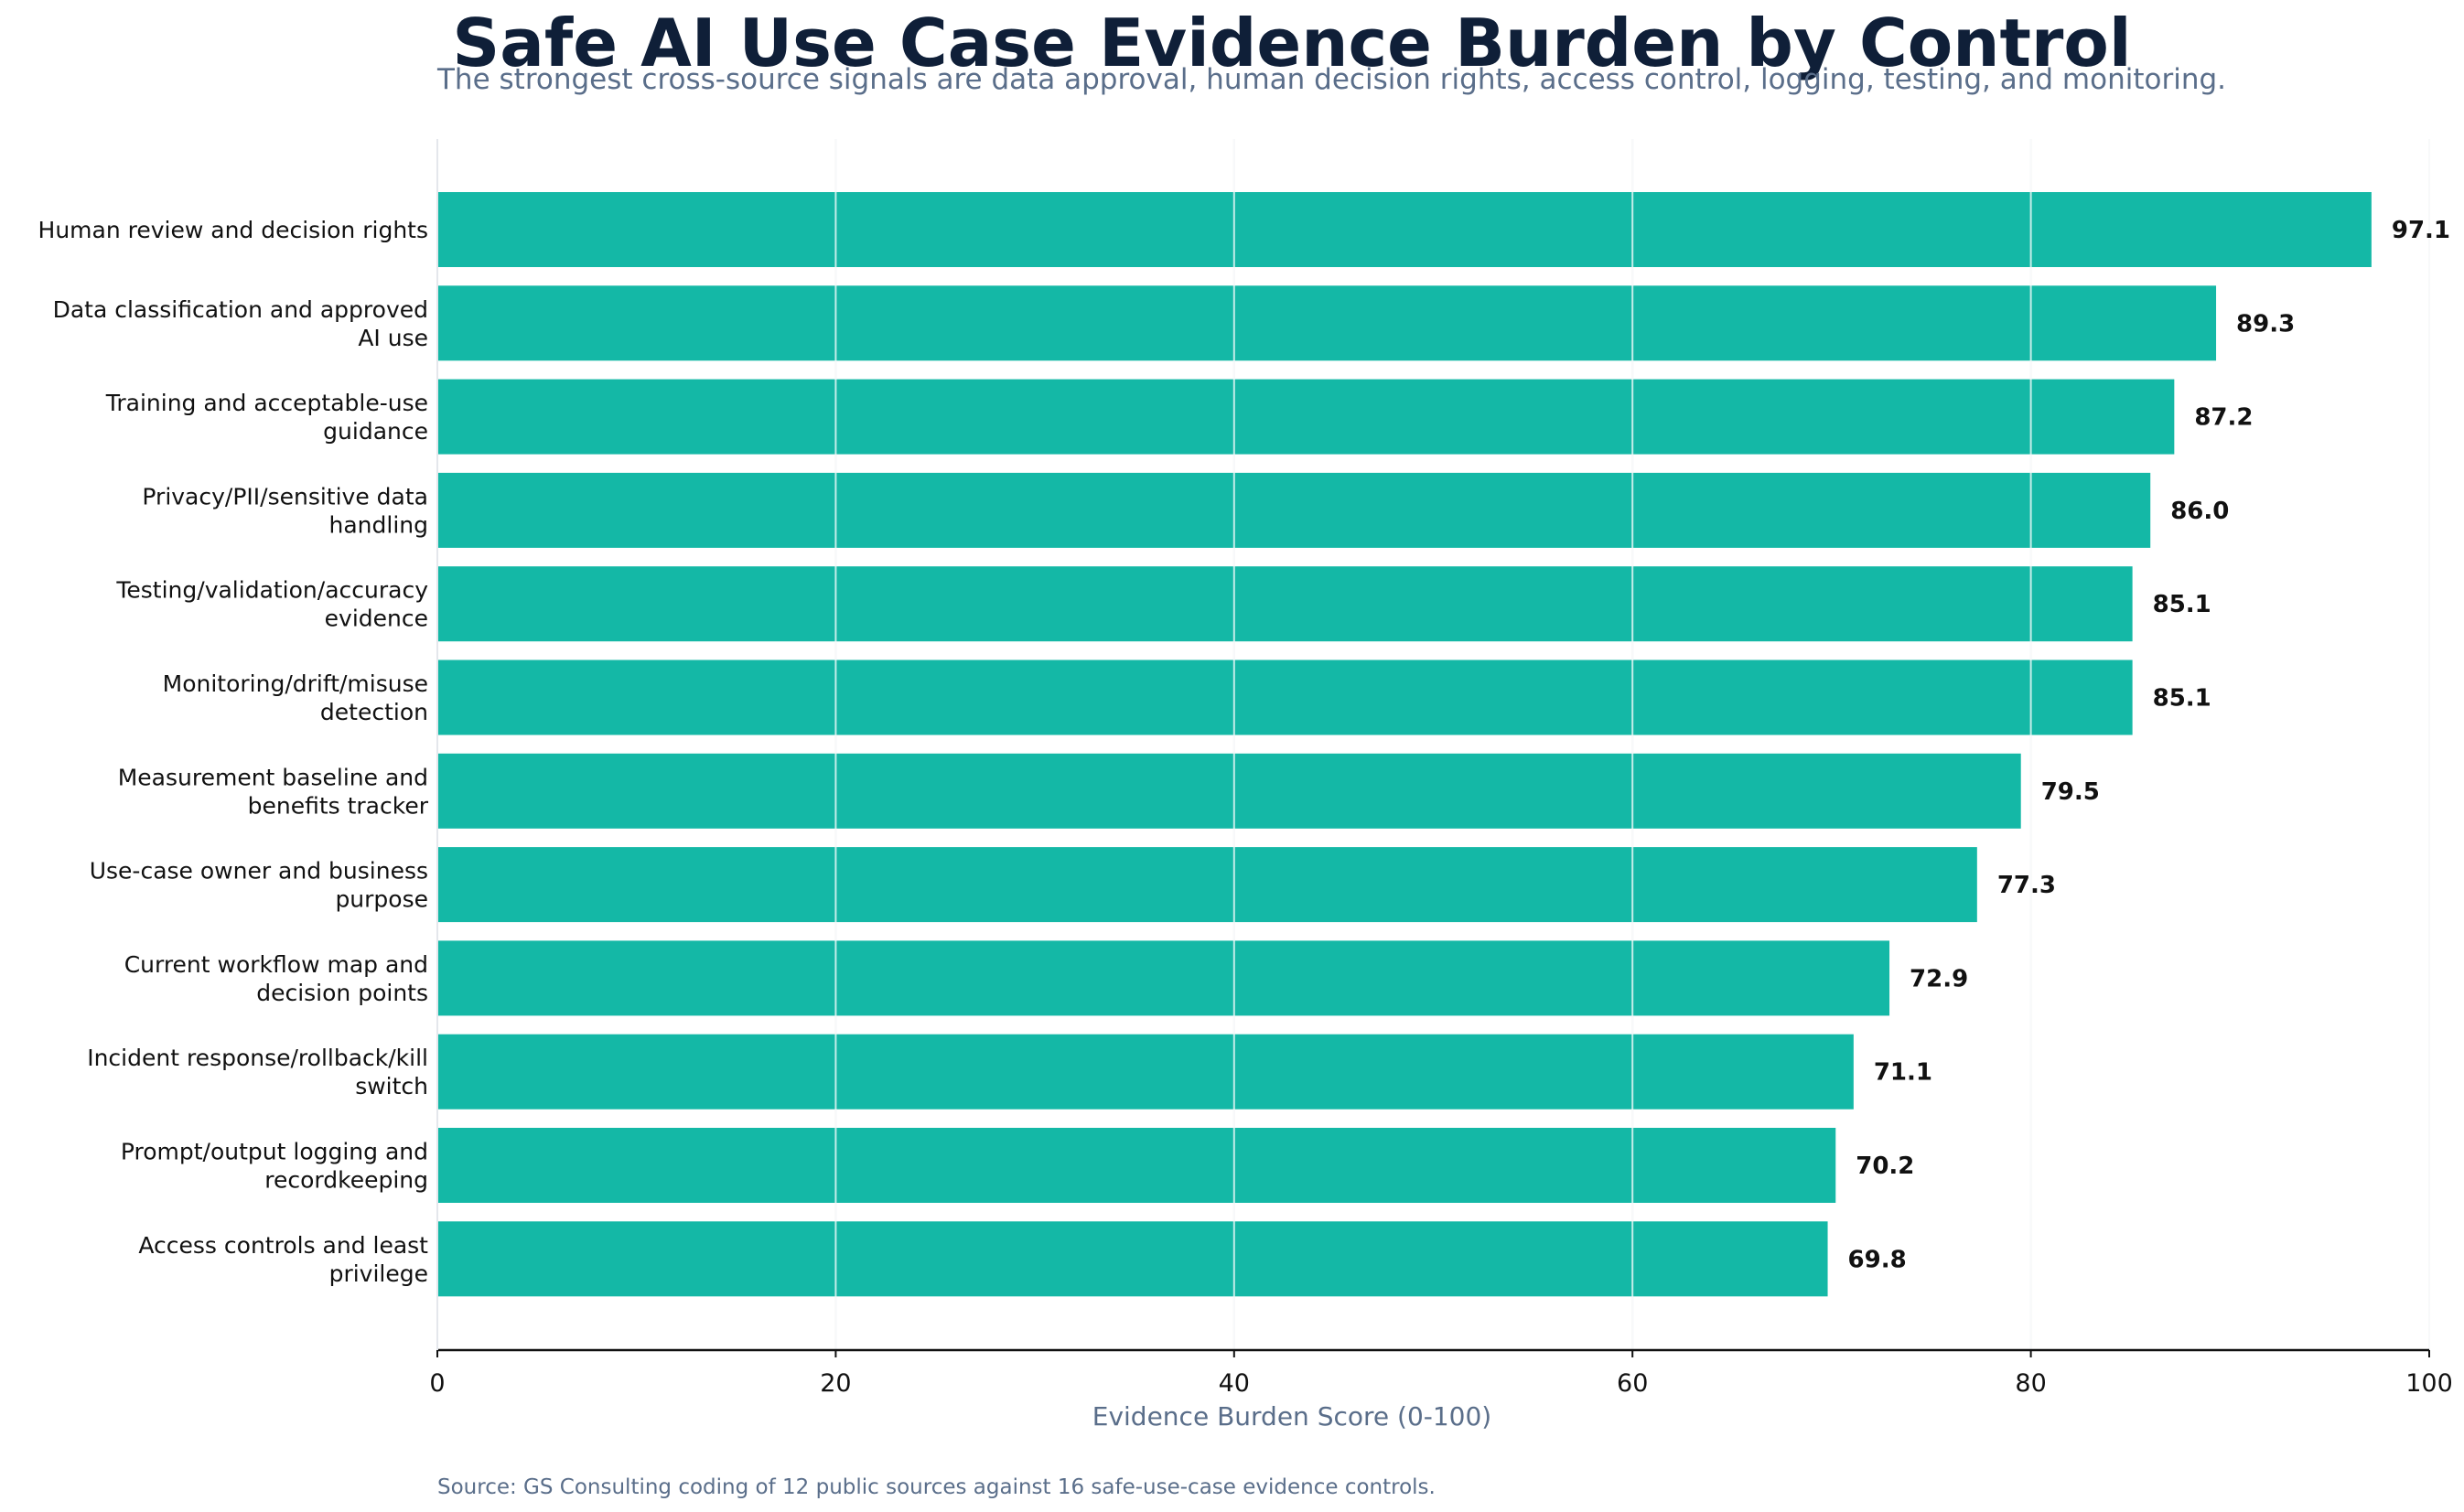 The width and height of the screenshot is (2464, 1512). What do you see at coordinates (266, 417) in the screenshot?
I see `category-label-2: Training and acceptable-use guidance` at bounding box center [266, 417].